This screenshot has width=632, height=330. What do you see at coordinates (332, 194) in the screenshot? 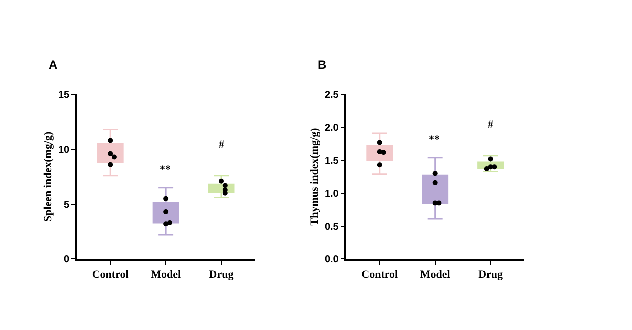
I see `y-tick-label: 1.0` at bounding box center [332, 194].